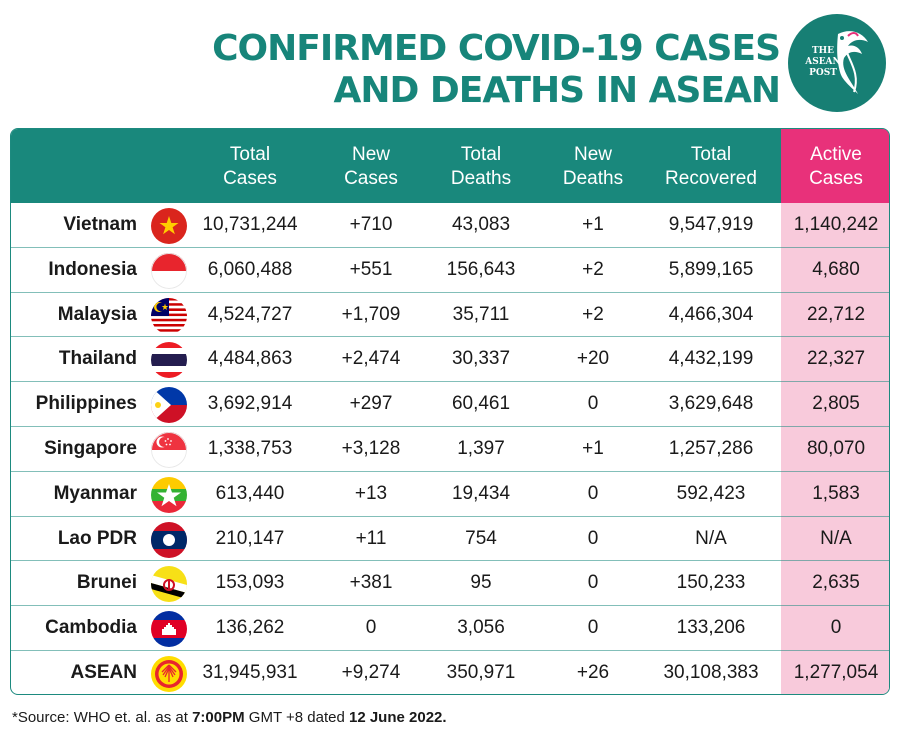  What do you see at coordinates (169, 539) in the screenshot?
I see `laos-flag-icon` at bounding box center [169, 539].